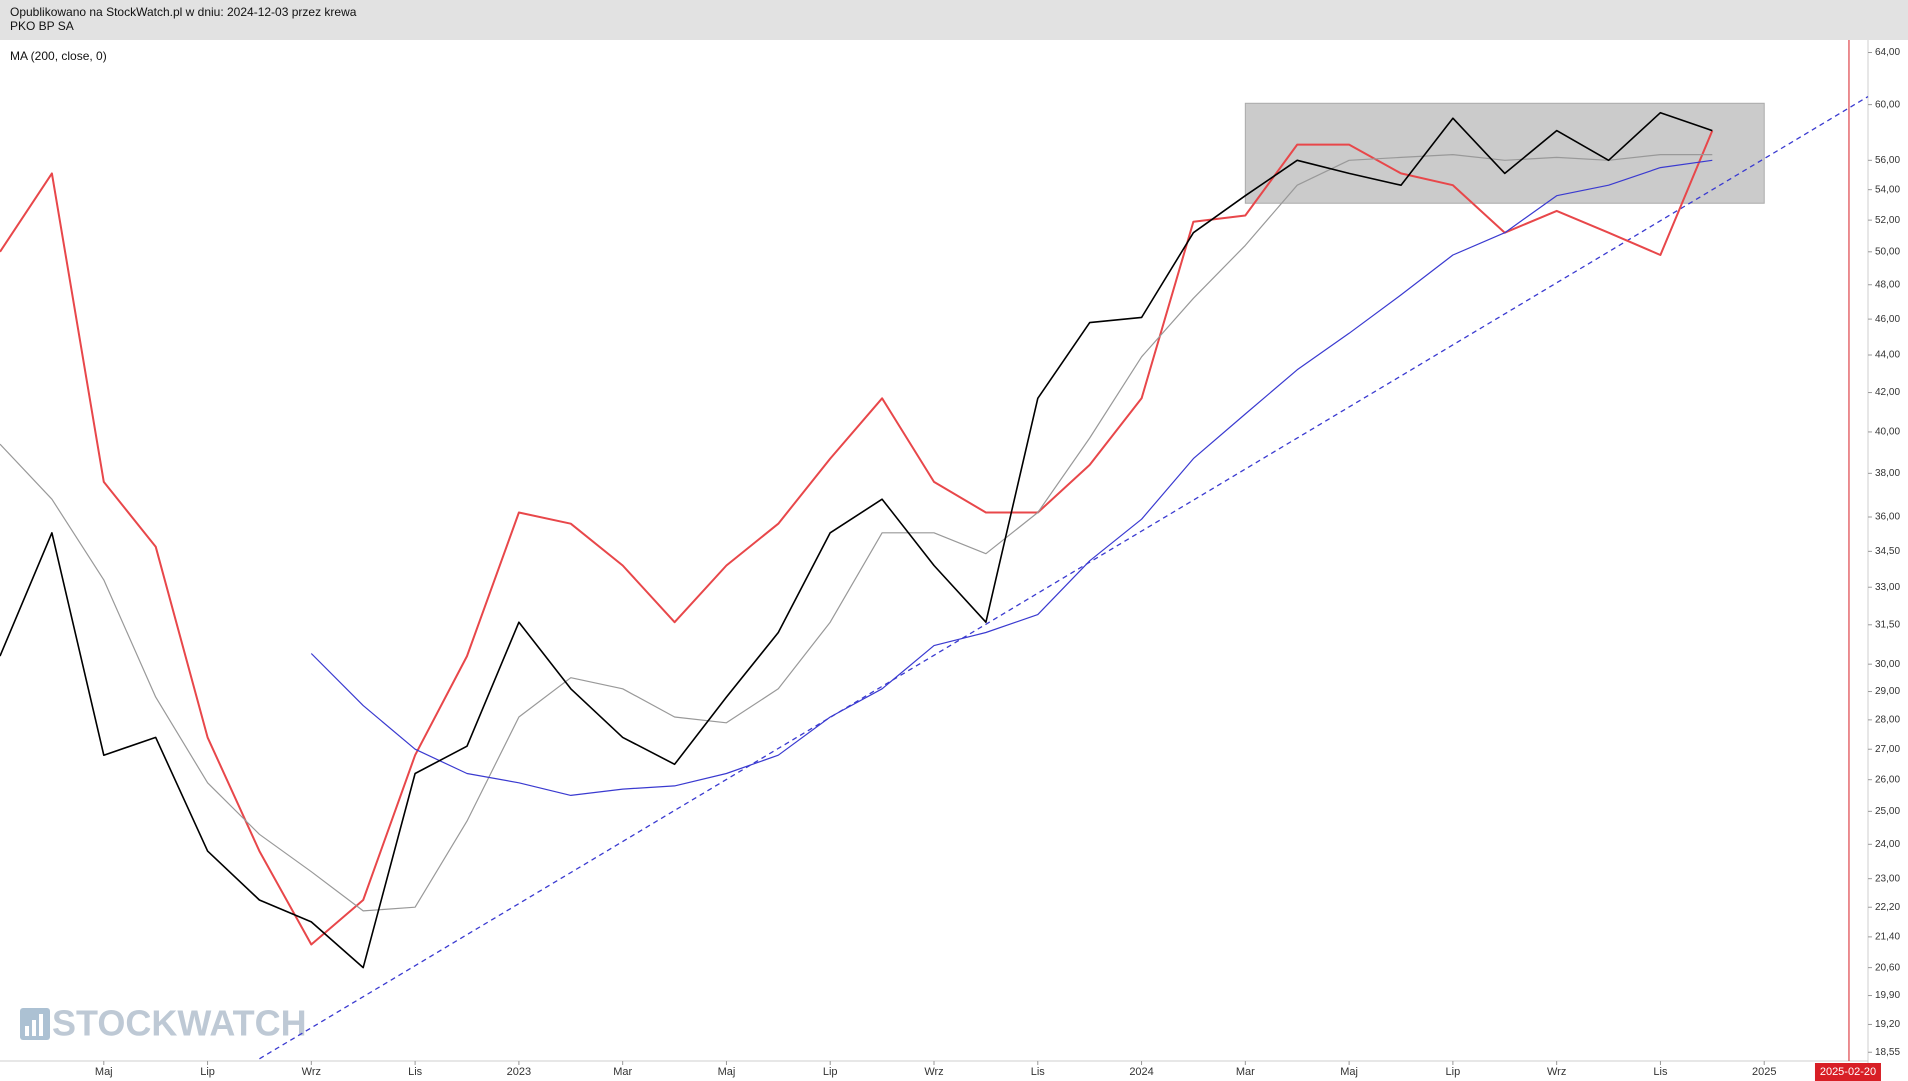  I want to click on y-tick-label: 64,00, so click(1887, 52).